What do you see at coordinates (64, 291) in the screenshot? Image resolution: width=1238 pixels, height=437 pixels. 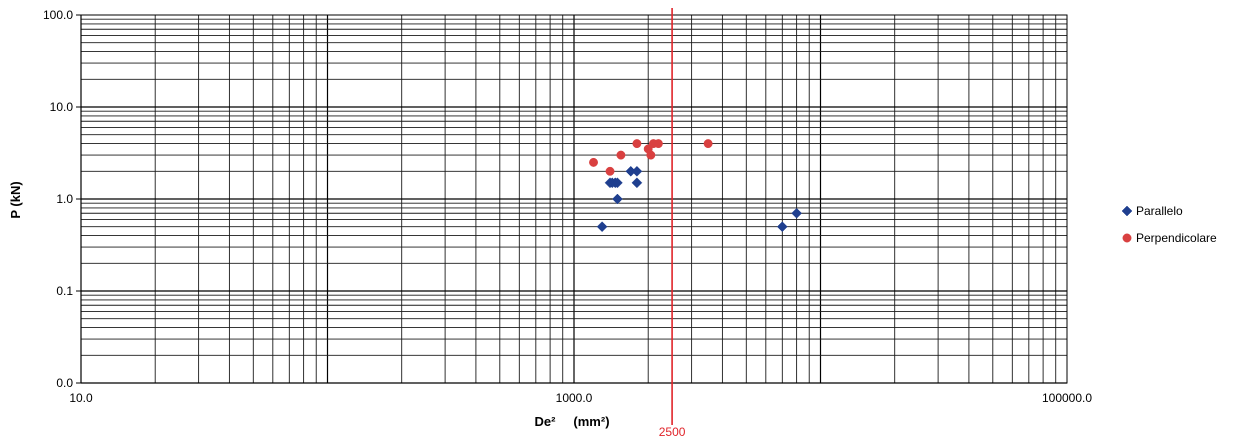 I see `y-tick-label: 0.1` at bounding box center [64, 291].